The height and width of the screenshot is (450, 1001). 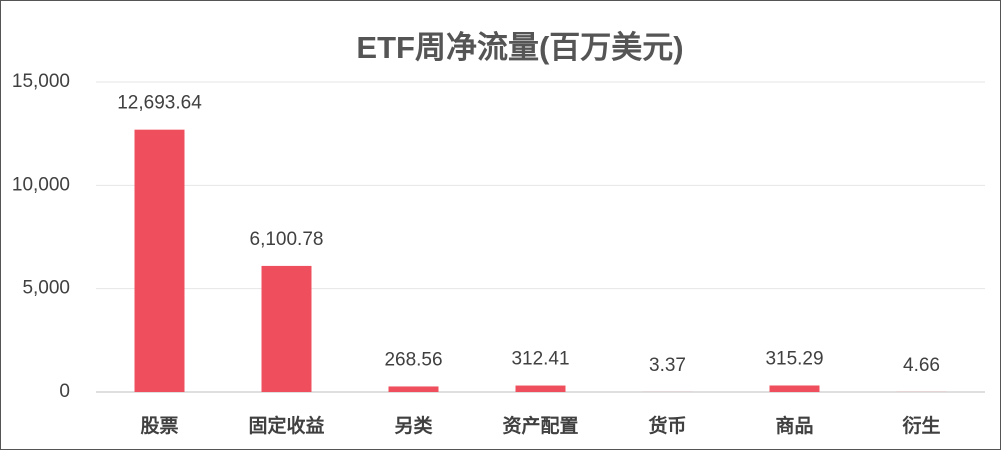 I want to click on x-tick-label: 固定收益, so click(x=286, y=425).